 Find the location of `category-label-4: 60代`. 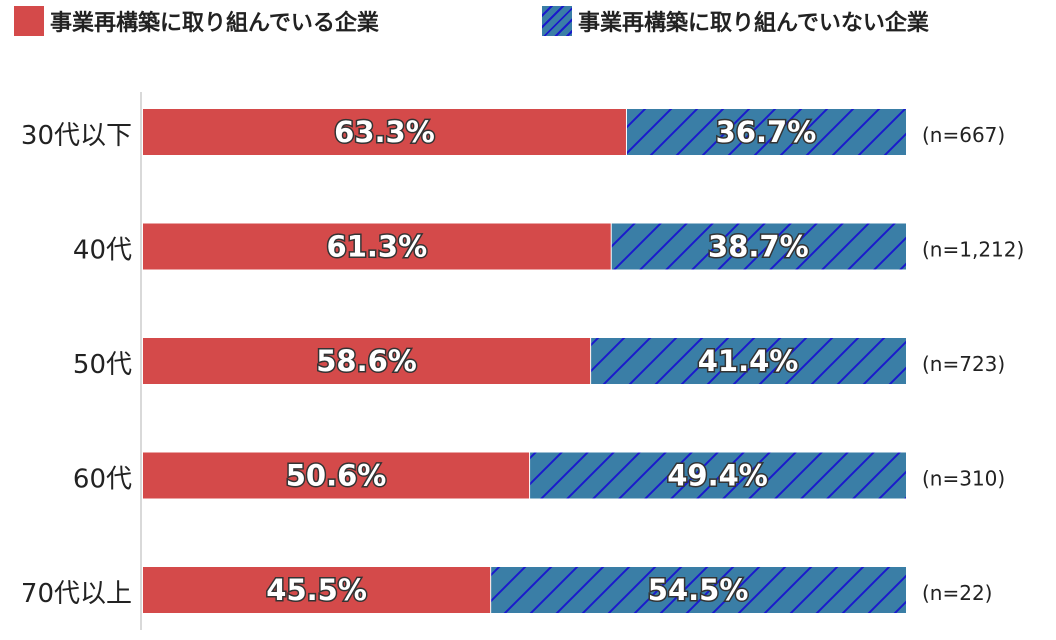

category-label-4: 60代 is located at coordinates (102, 480).